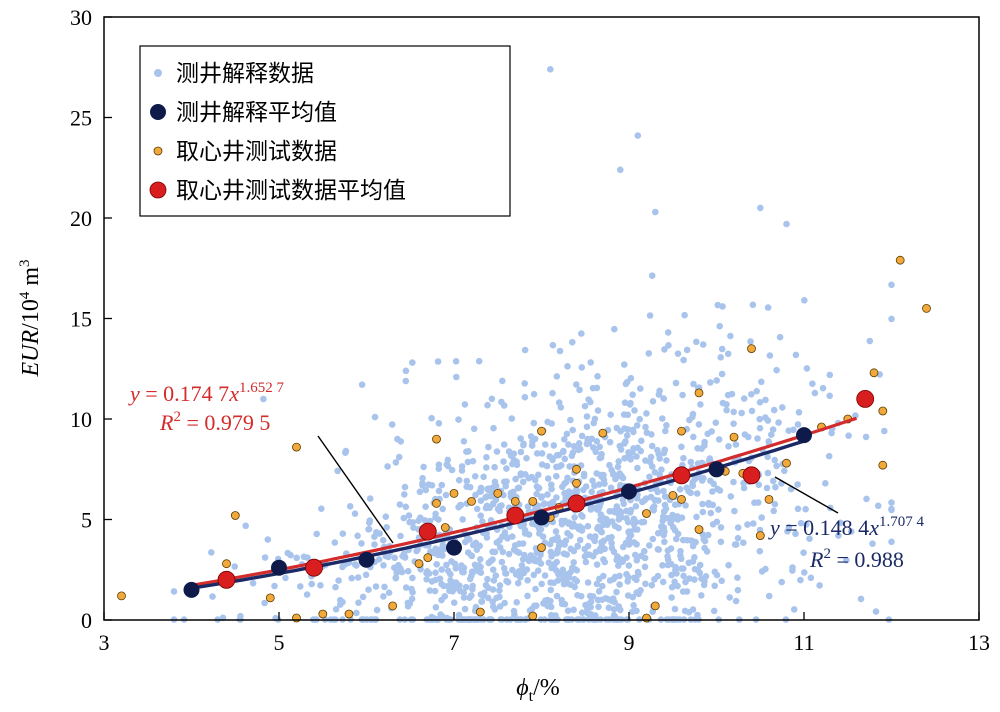 This screenshot has height=712, width=1000. What do you see at coordinates (191, 589) in the screenshot?
I see `log-mean-point` at bounding box center [191, 589].